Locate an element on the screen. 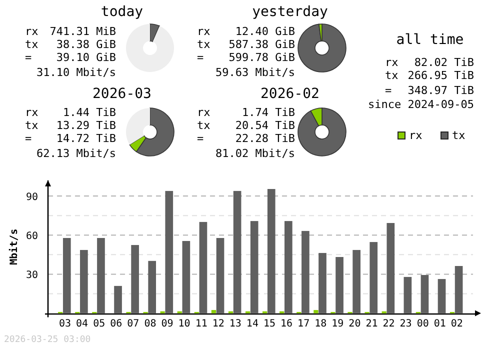  text: tx 266.95 TiB is located at coordinates (429, 75).